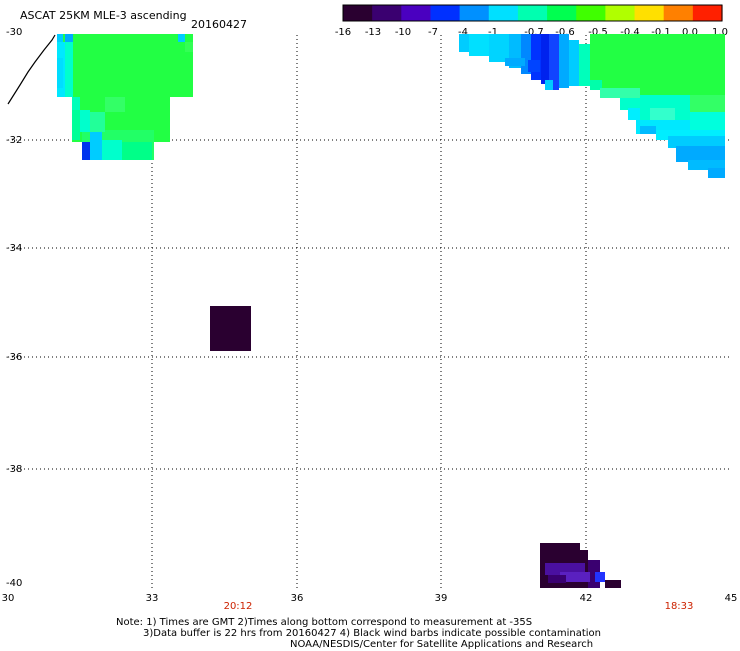  I want to click on data-patch, so click(230, 328).